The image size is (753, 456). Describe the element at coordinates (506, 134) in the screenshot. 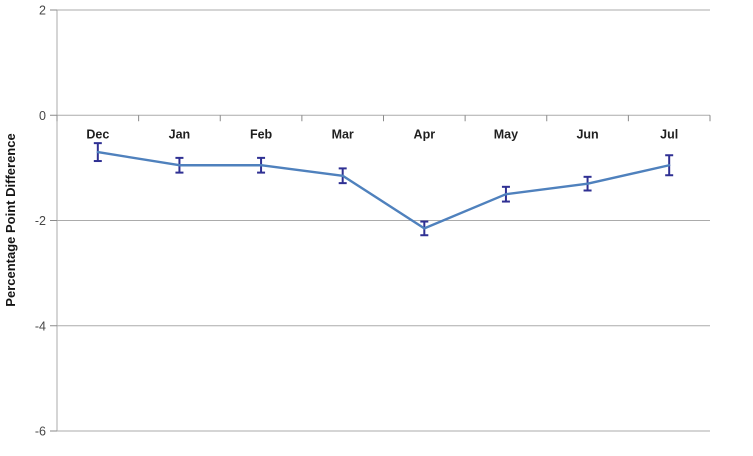

I see `category-label: May` at that location.